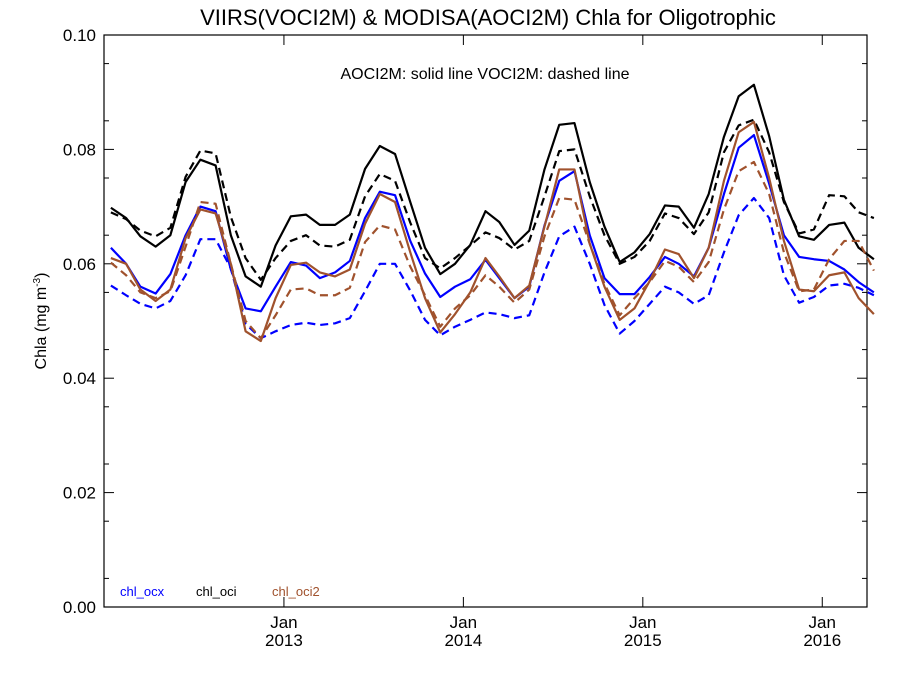 The width and height of the screenshot is (900, 675). I want to click on y-tick-label: 0.10, so click(79, 35).